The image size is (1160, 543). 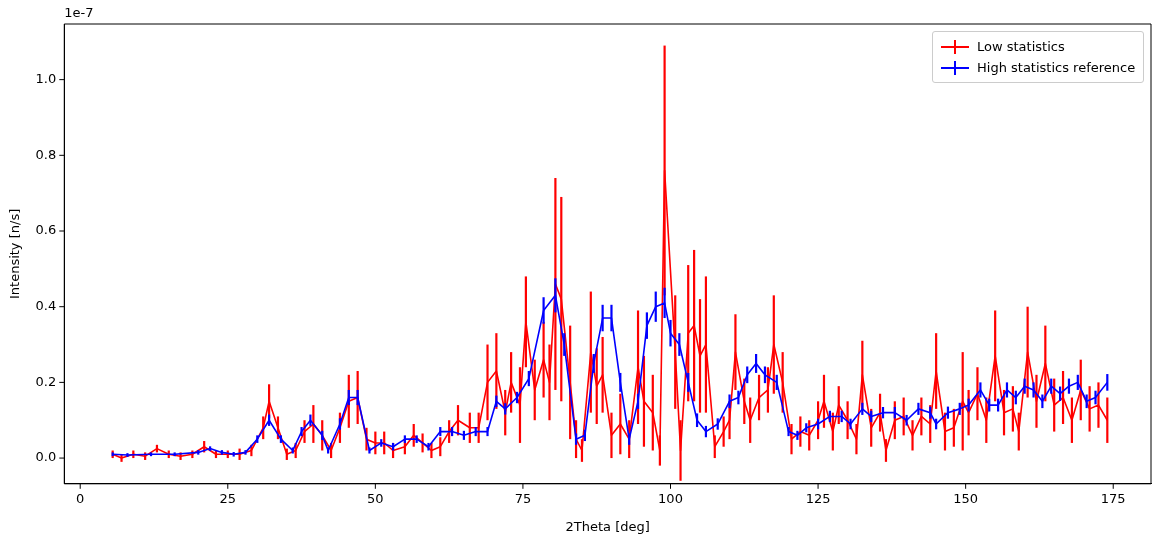 I want to click on x-tick-label: 175, so click(x=1113, y=498).